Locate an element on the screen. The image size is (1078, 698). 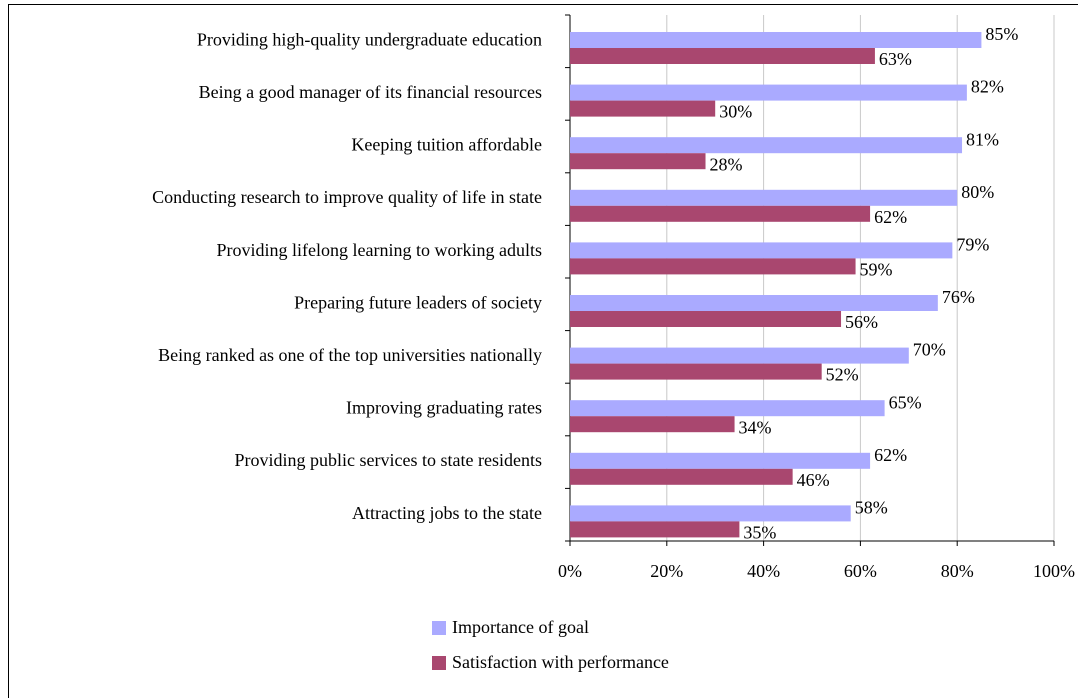
y-tick-label: Improving graduating rates is located at coordinates (444, 408).